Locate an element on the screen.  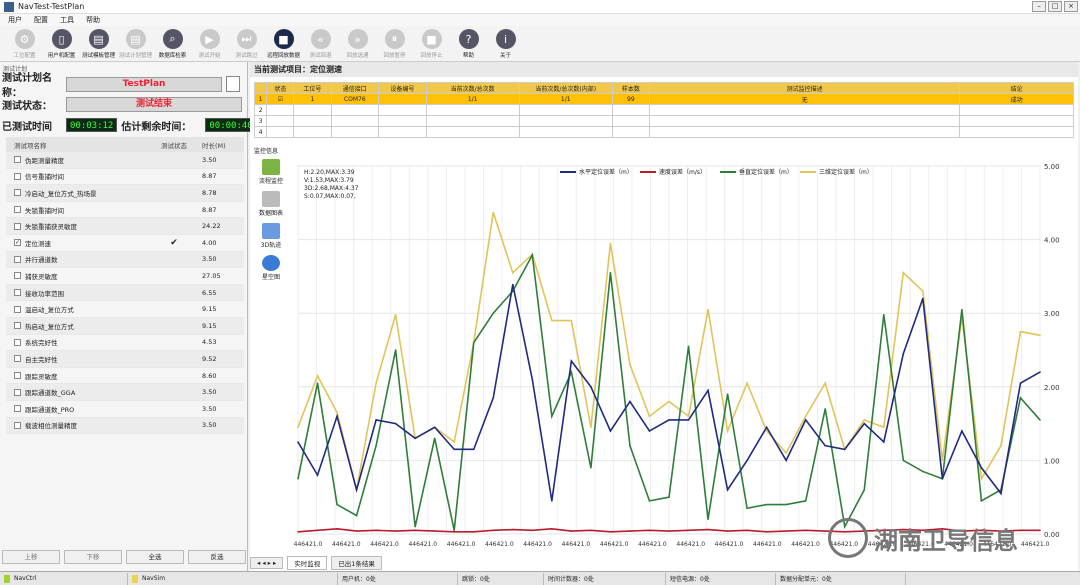
toolbar-button-plan: ▤ 测试计划管理 is located at coordinates (135, 43).